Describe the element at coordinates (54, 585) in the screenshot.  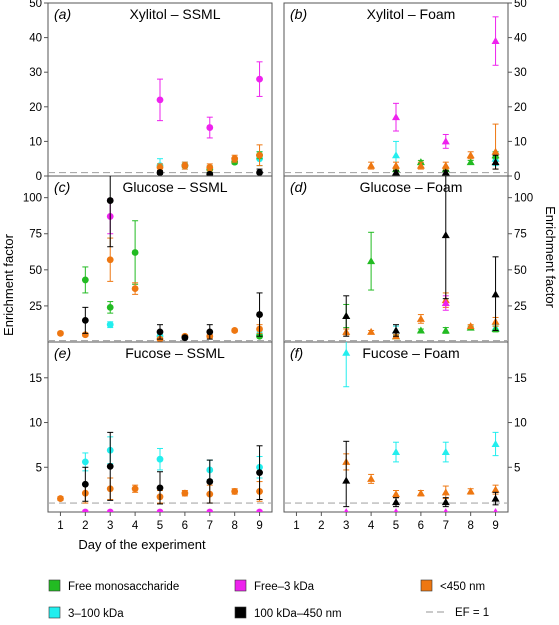
I see `legend-swatch-free_mono` at that location.